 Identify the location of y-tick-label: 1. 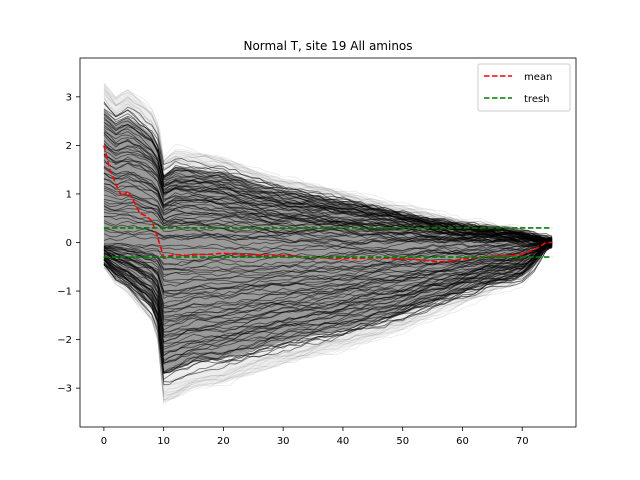
(69, 194).